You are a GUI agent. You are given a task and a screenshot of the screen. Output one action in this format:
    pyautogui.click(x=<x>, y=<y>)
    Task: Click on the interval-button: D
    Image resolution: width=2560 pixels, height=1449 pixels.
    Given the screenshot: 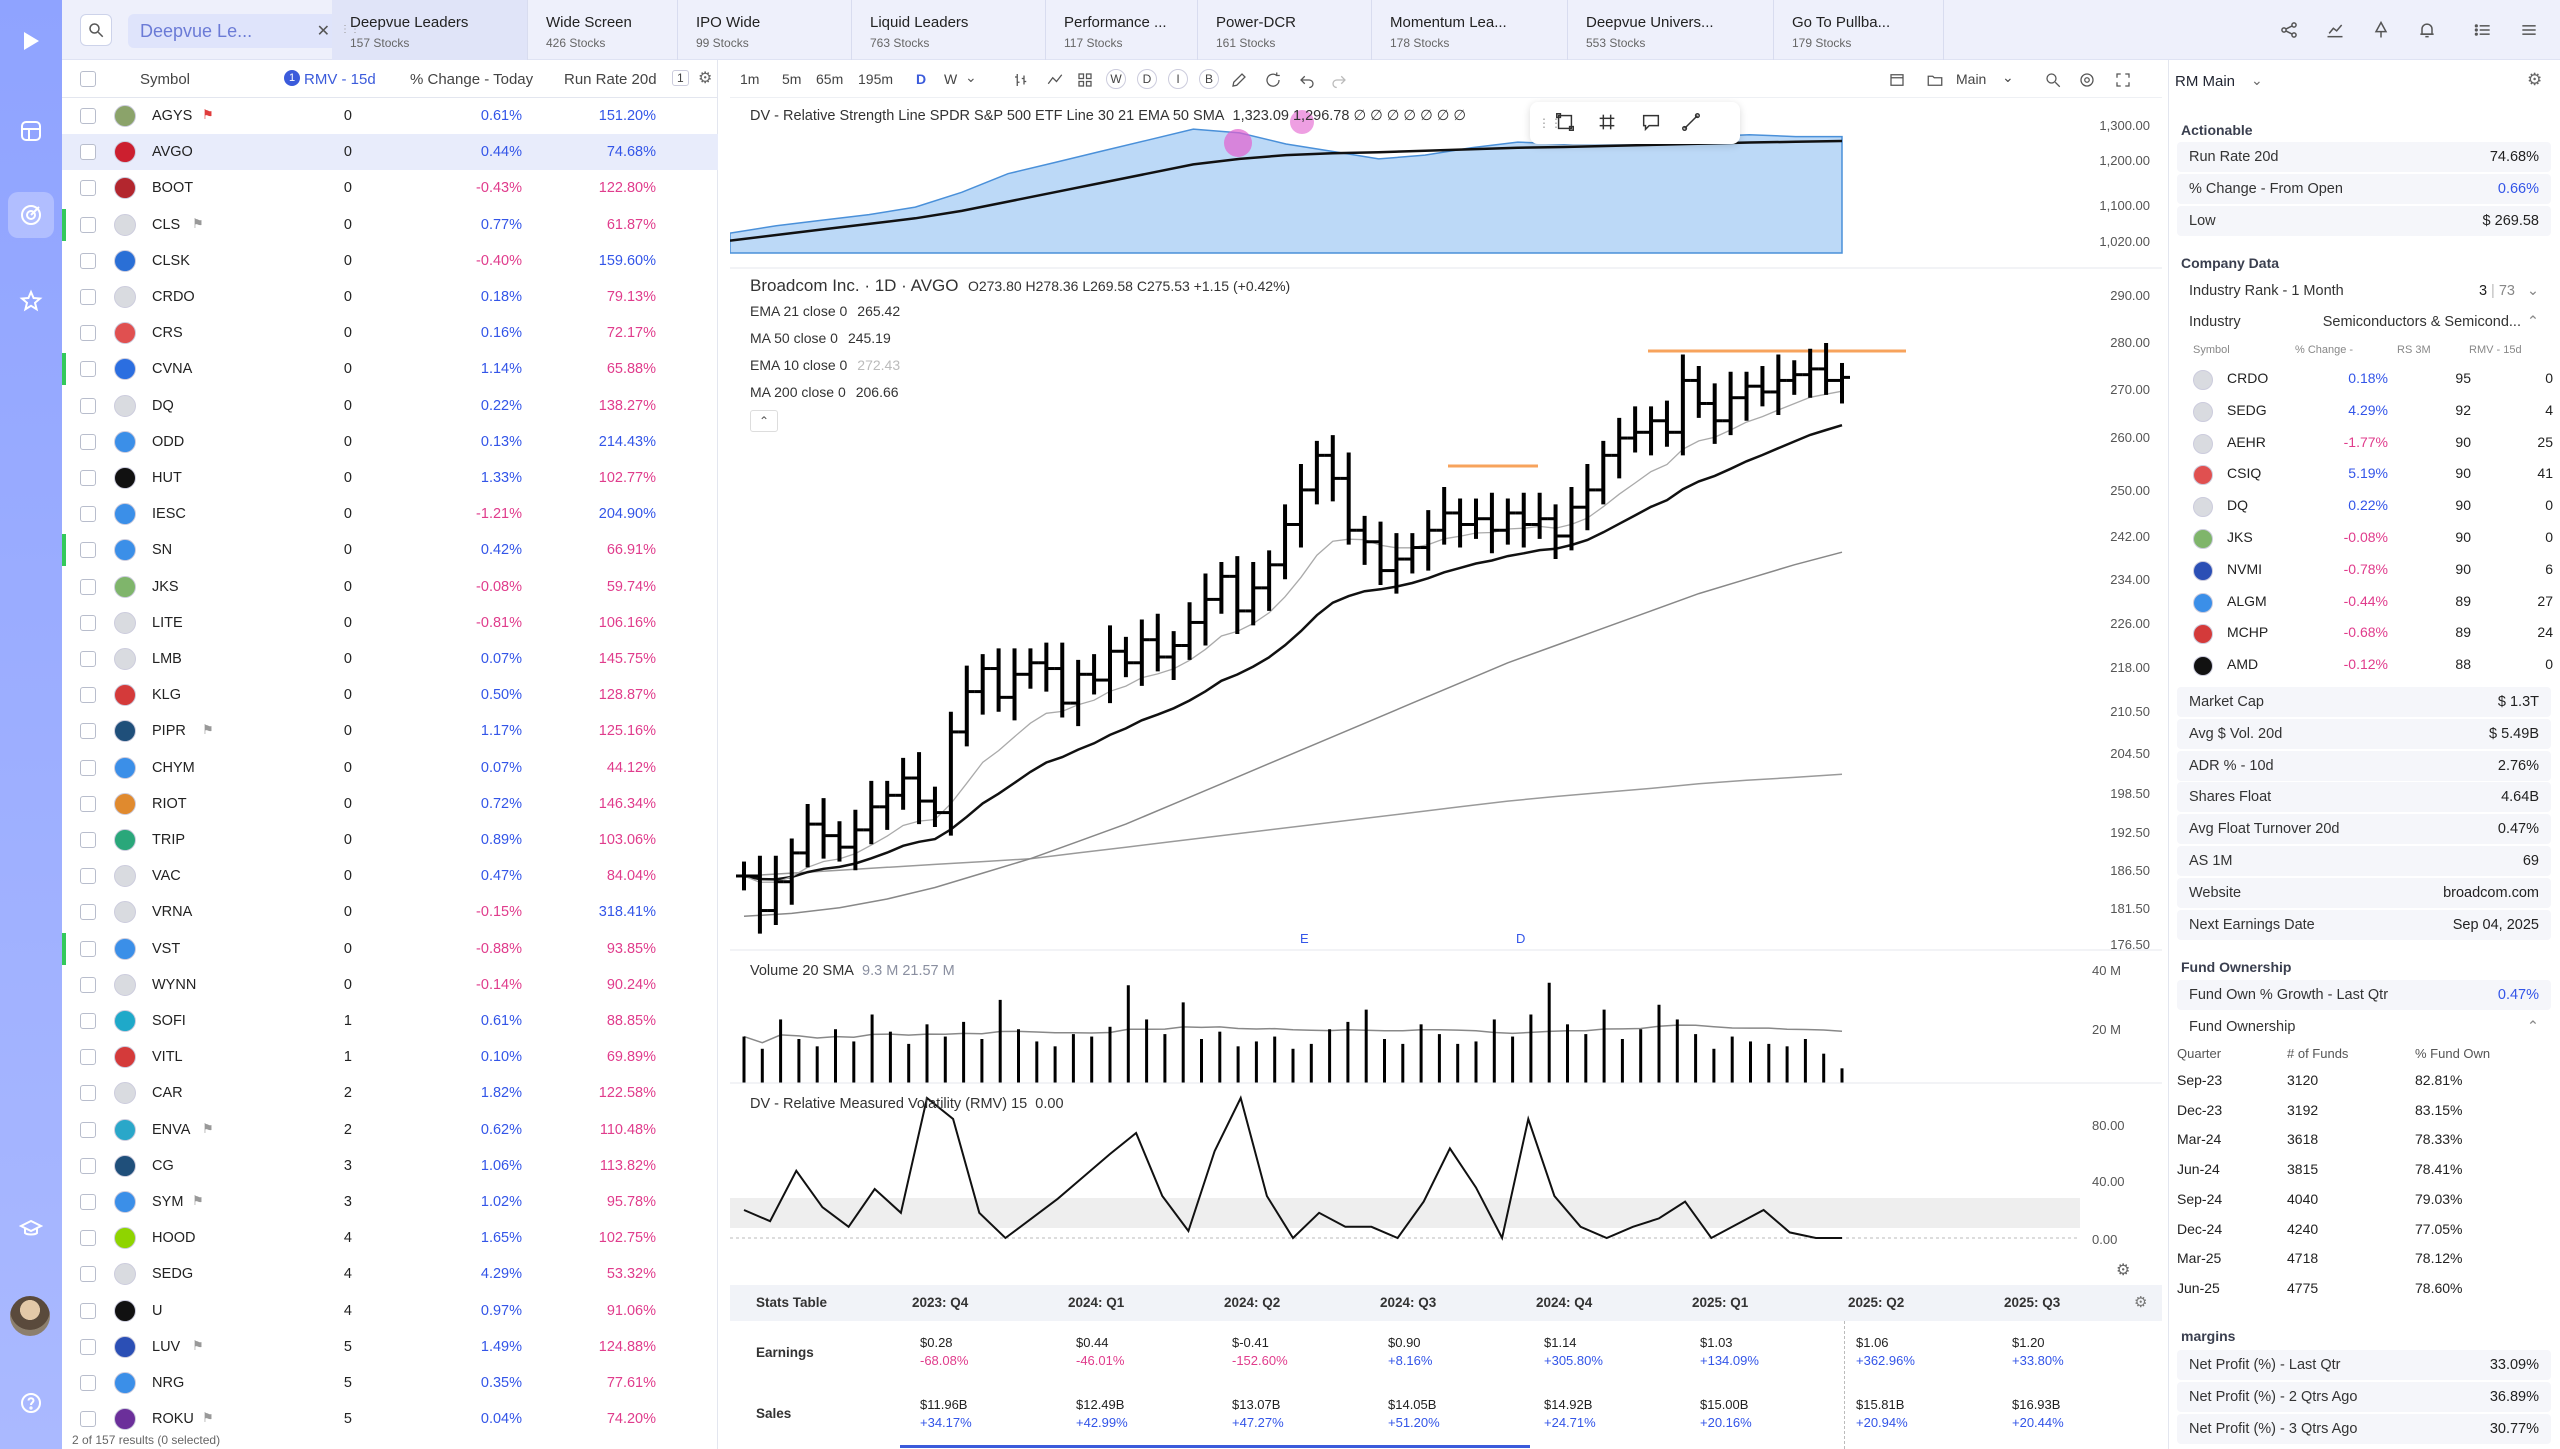 What is the action you would take?
    pyautogui.click(x=921, y=79)
    